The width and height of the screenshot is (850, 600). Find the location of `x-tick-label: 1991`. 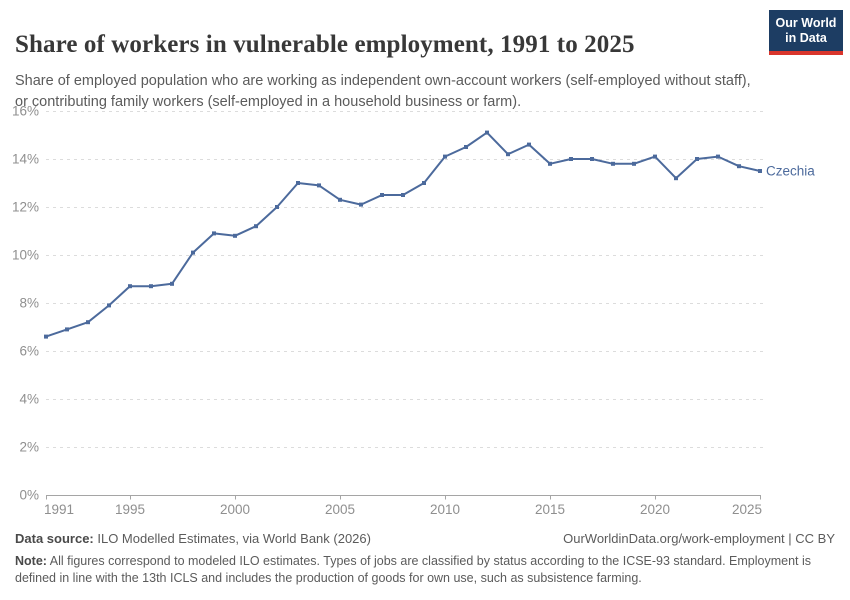

x-tick-label: 1991 is located at coordinates (59, 509).